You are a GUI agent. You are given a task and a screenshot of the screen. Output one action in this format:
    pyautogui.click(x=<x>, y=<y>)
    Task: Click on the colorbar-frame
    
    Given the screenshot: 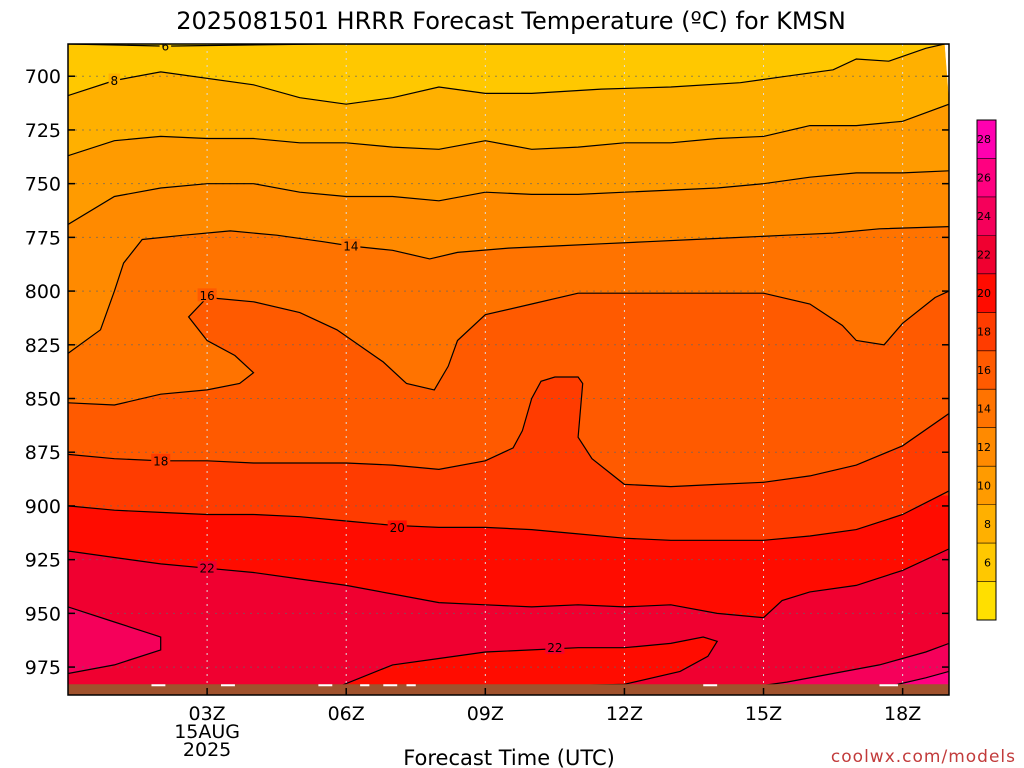 What is the action you would take?
    pyautogui.click(x=986, y=370)
    